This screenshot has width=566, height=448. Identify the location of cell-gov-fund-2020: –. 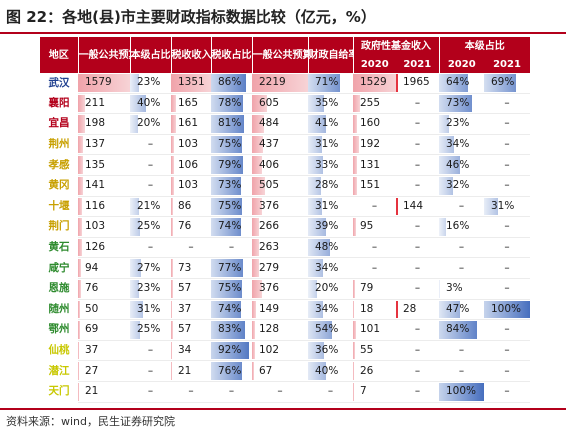
(374, 268).